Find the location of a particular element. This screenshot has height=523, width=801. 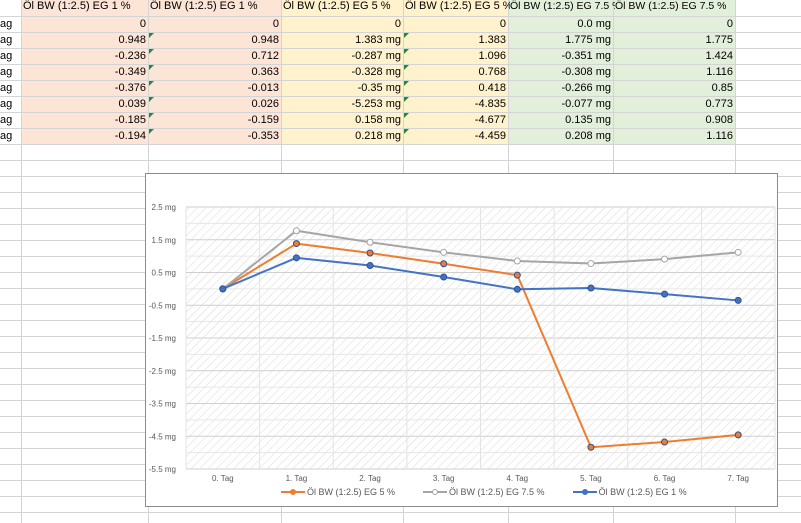

table-cell: -0.013 is located at coordinates (263, 88).